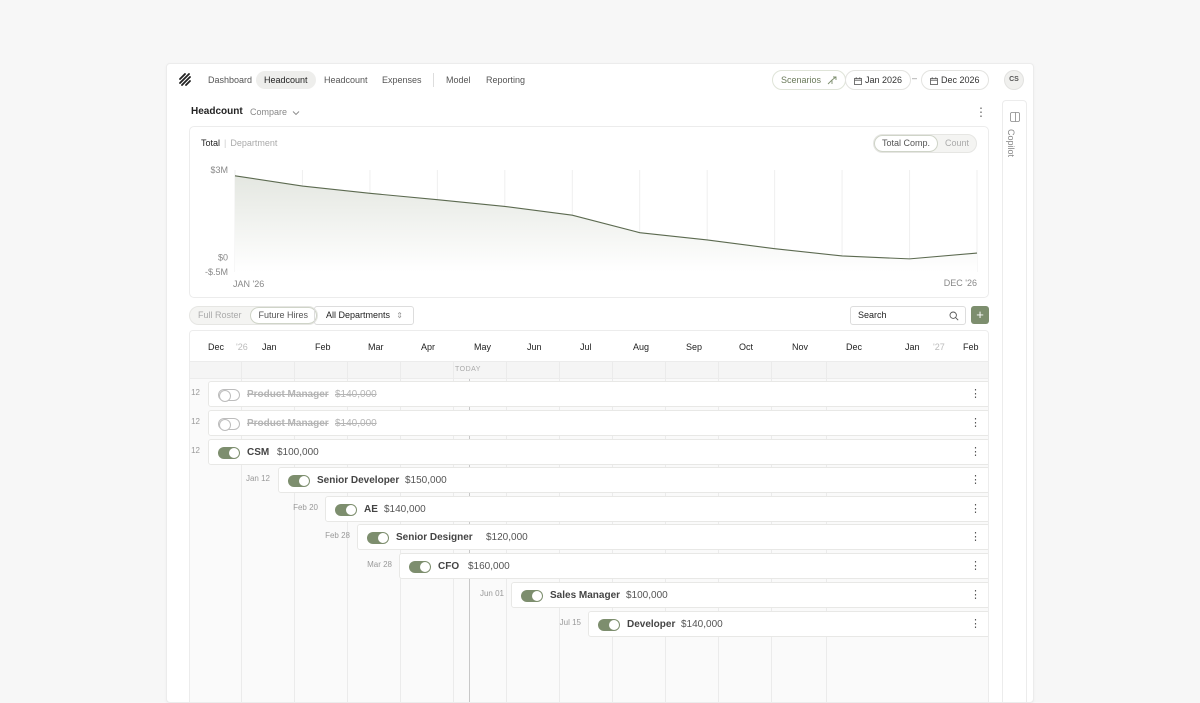 The width and height of the screenshot is (1200, 703). Describe the element at coordinates (185, 80) in the screenshot. I see `logo-icon` at that location.